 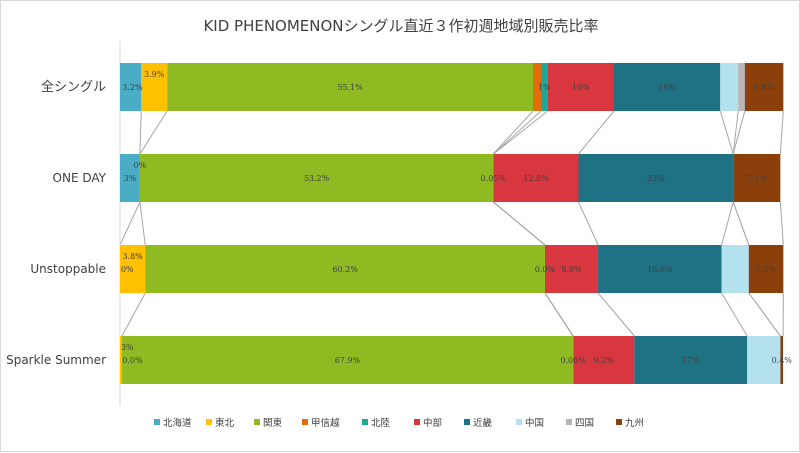 What do you see at coordinates (691, 360) in the screenshot?
I see `data-label: 17%` at bounding box center [691, 360].